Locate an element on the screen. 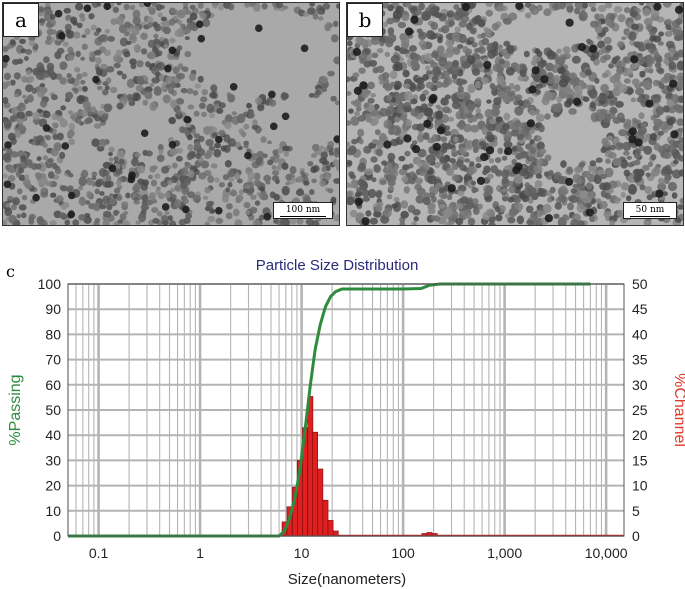 This screenshot has height=589, width=685. y-left-tick-label: 70 is located at coordinates (53, 360).